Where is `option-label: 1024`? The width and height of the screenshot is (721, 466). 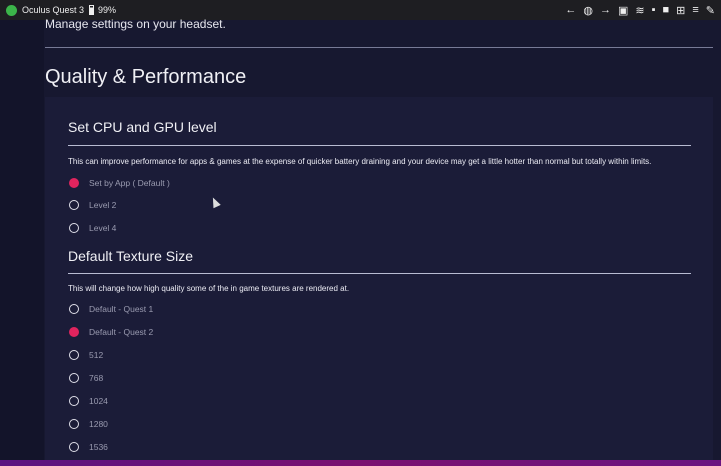
option-label: 1024 is located at coordinates (98, 401).